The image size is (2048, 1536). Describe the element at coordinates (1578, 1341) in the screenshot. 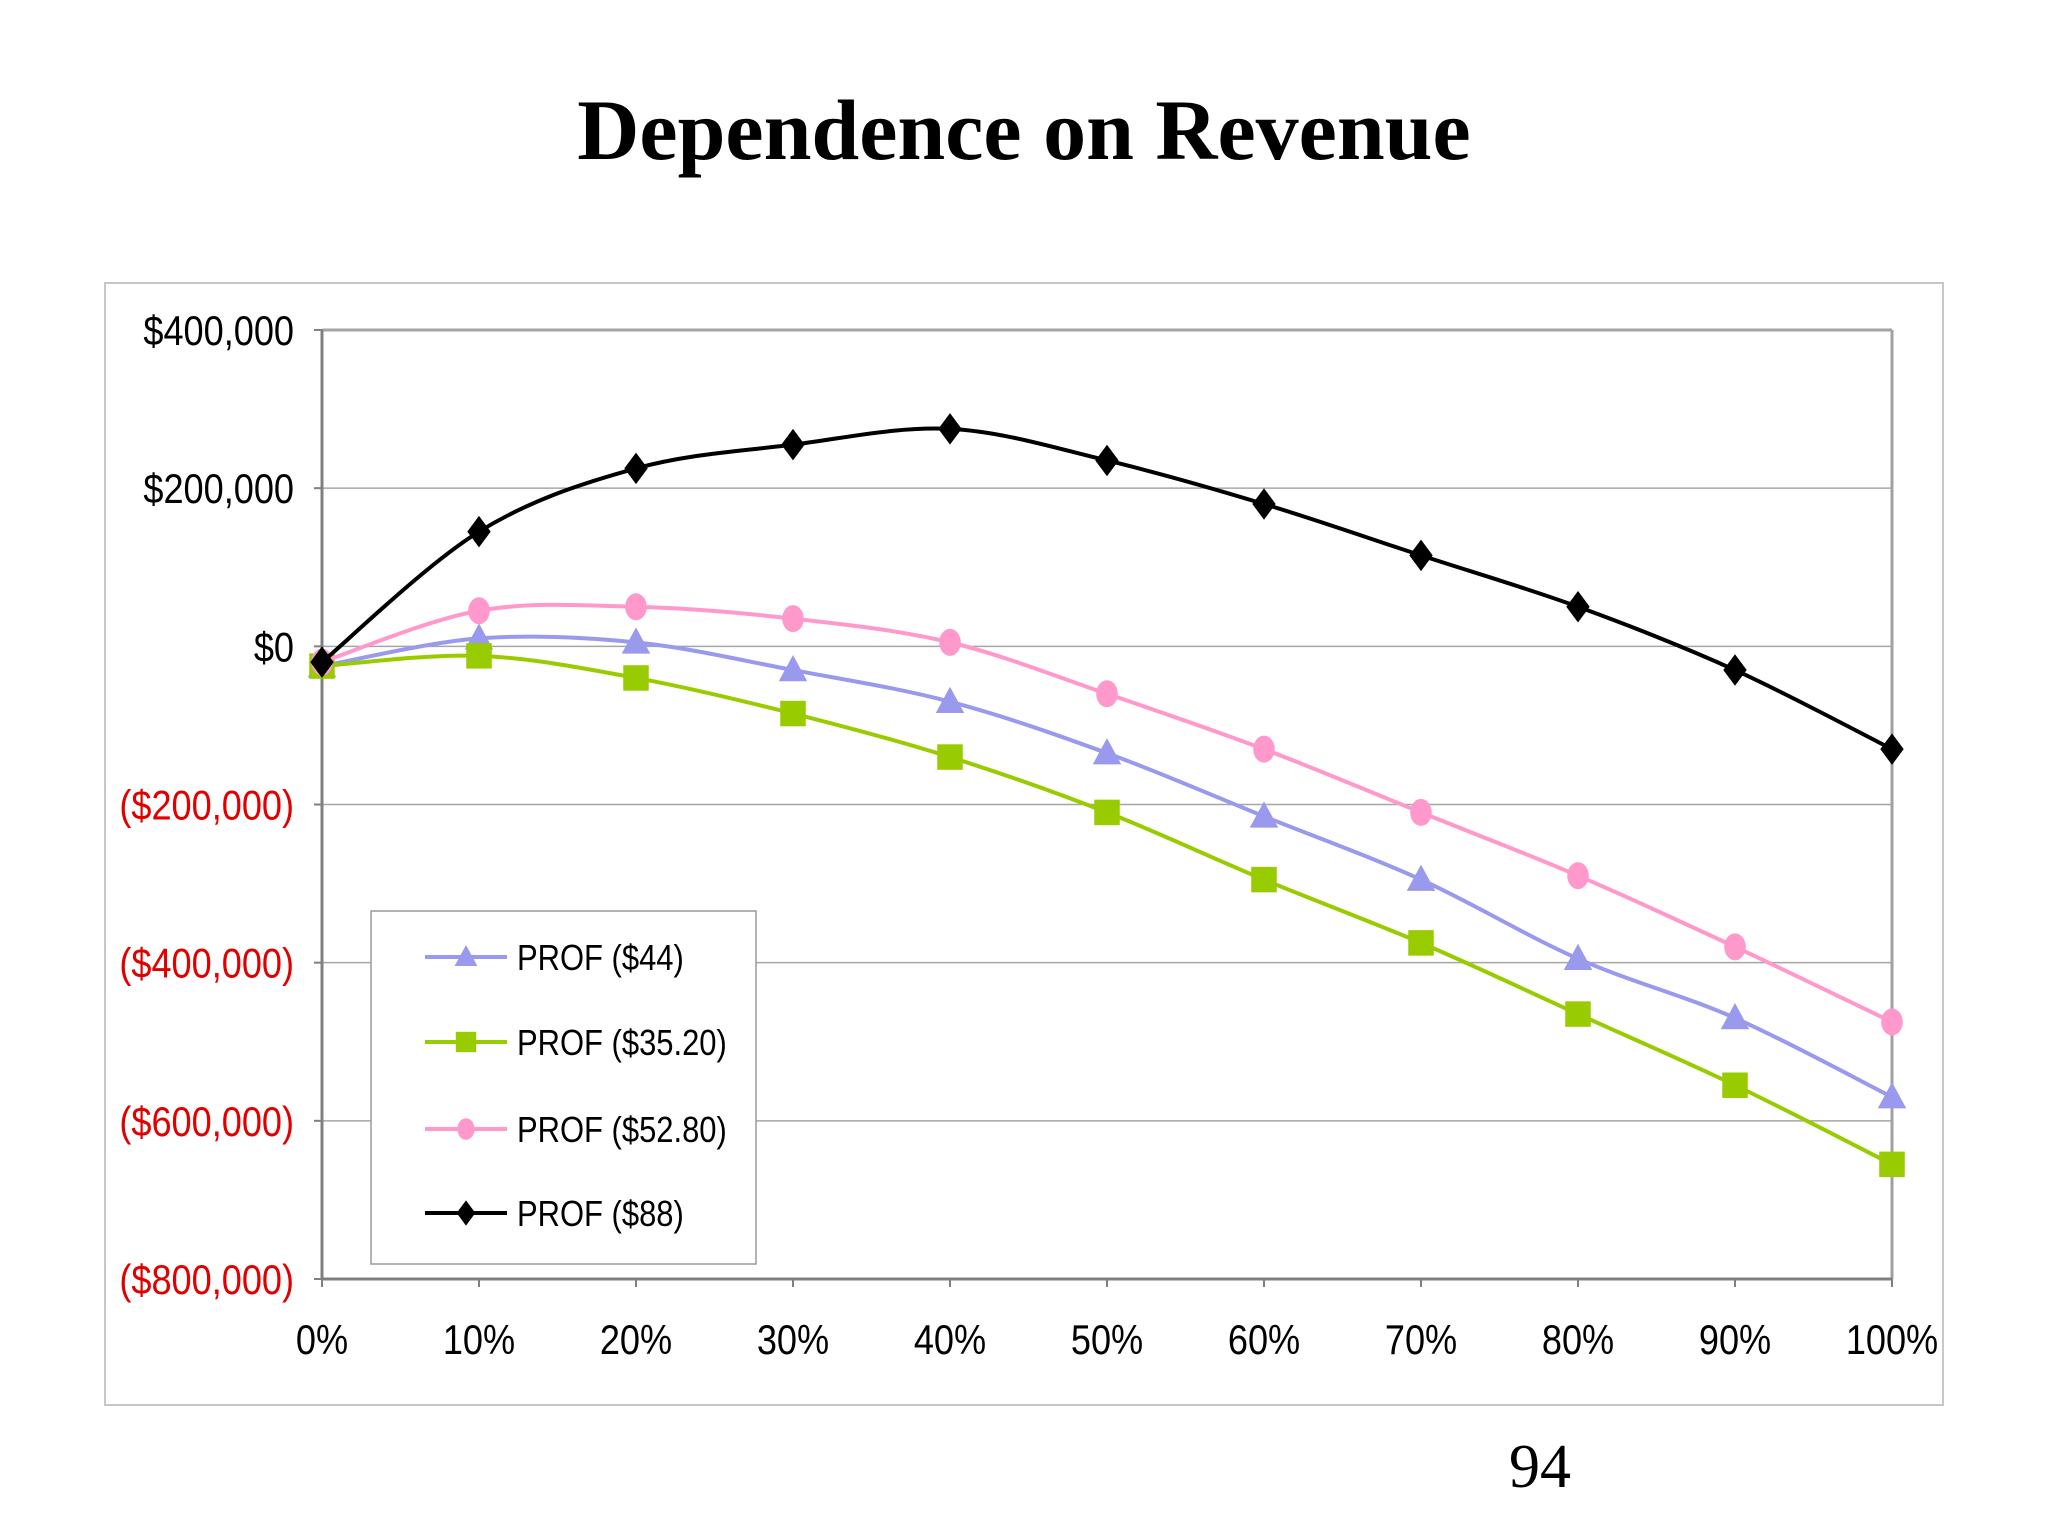

I see `x-tick-label: 80%` at that location.